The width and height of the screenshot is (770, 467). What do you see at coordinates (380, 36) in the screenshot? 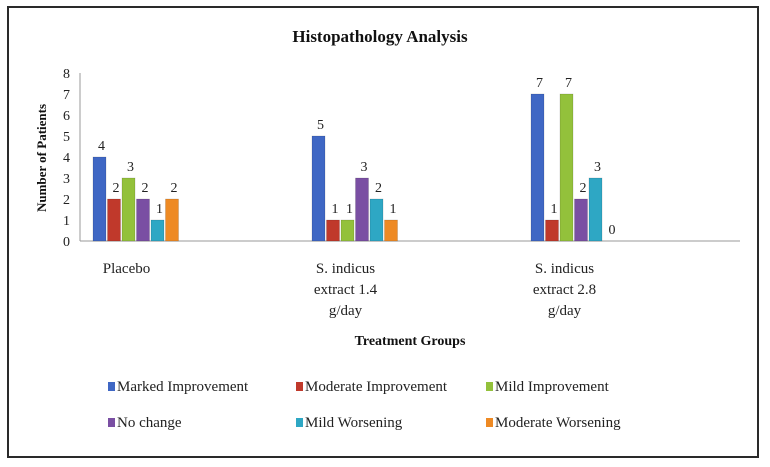
I see `chart-title: Histopathology Analysis` at bounding box center [380, 36].